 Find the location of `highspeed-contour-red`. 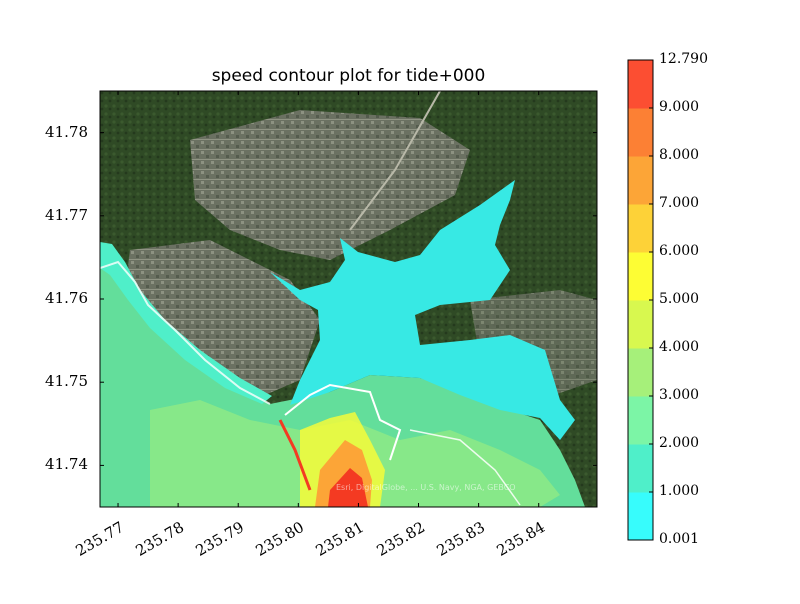

highspeed-contour-red is located at coordinates (348, 487).